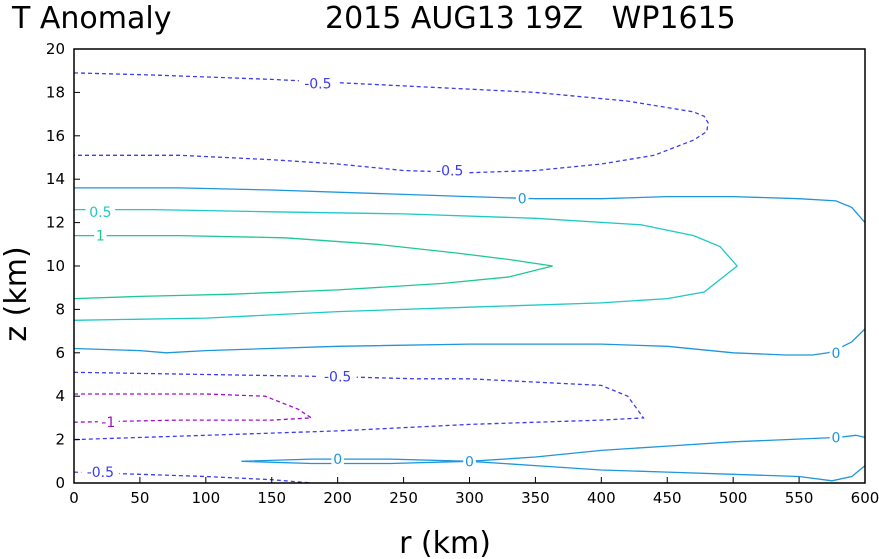 The width and height of the screenshot is (879, 559). I want to click on y-tick-label: 8, so click(60, 309).